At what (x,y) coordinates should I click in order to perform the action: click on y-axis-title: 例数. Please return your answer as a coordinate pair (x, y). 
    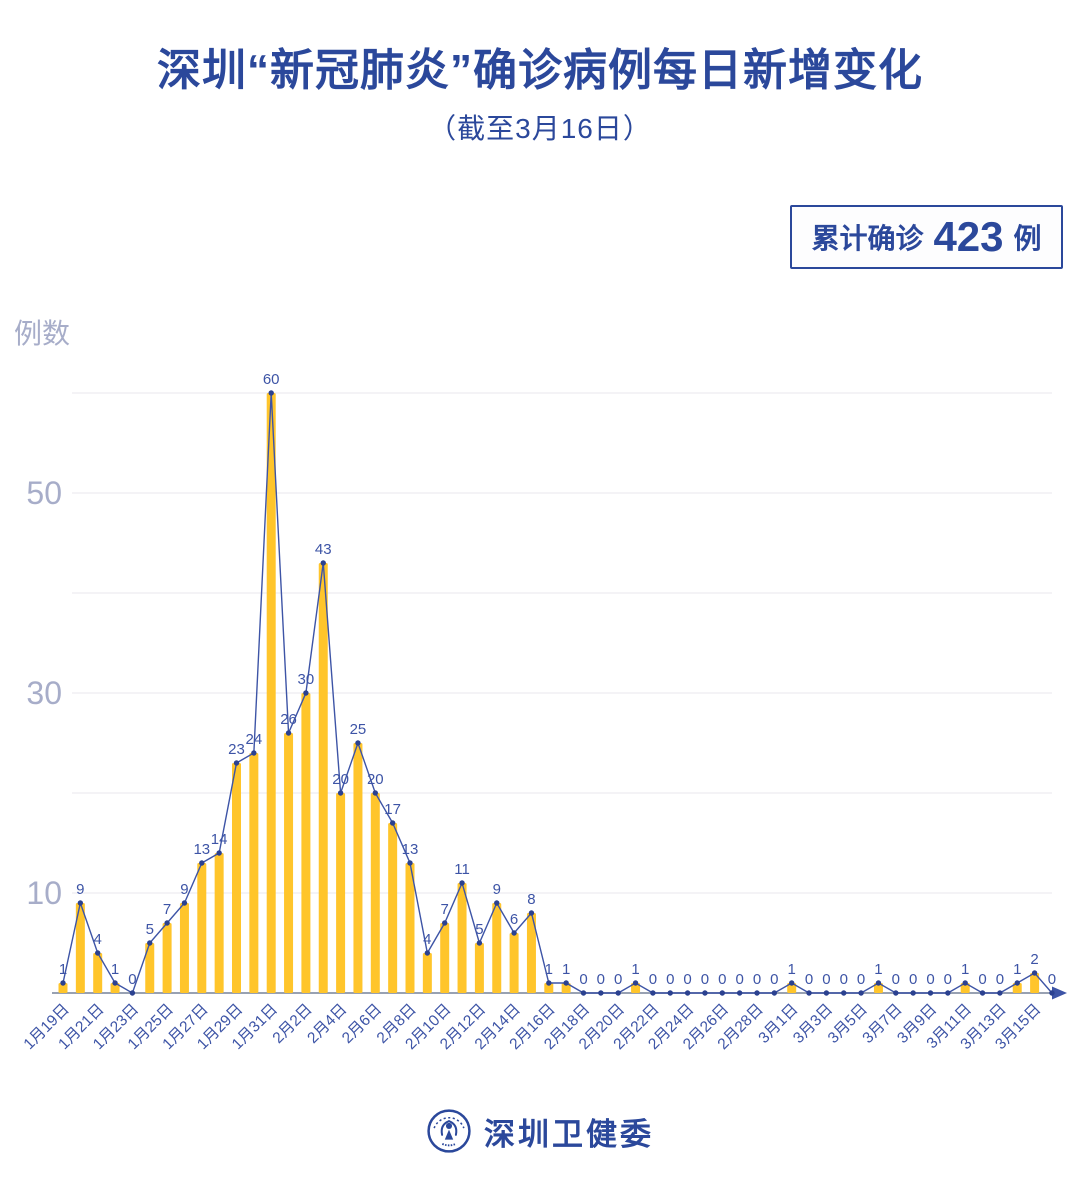
    Looking at the image, I should click on (42, 333).